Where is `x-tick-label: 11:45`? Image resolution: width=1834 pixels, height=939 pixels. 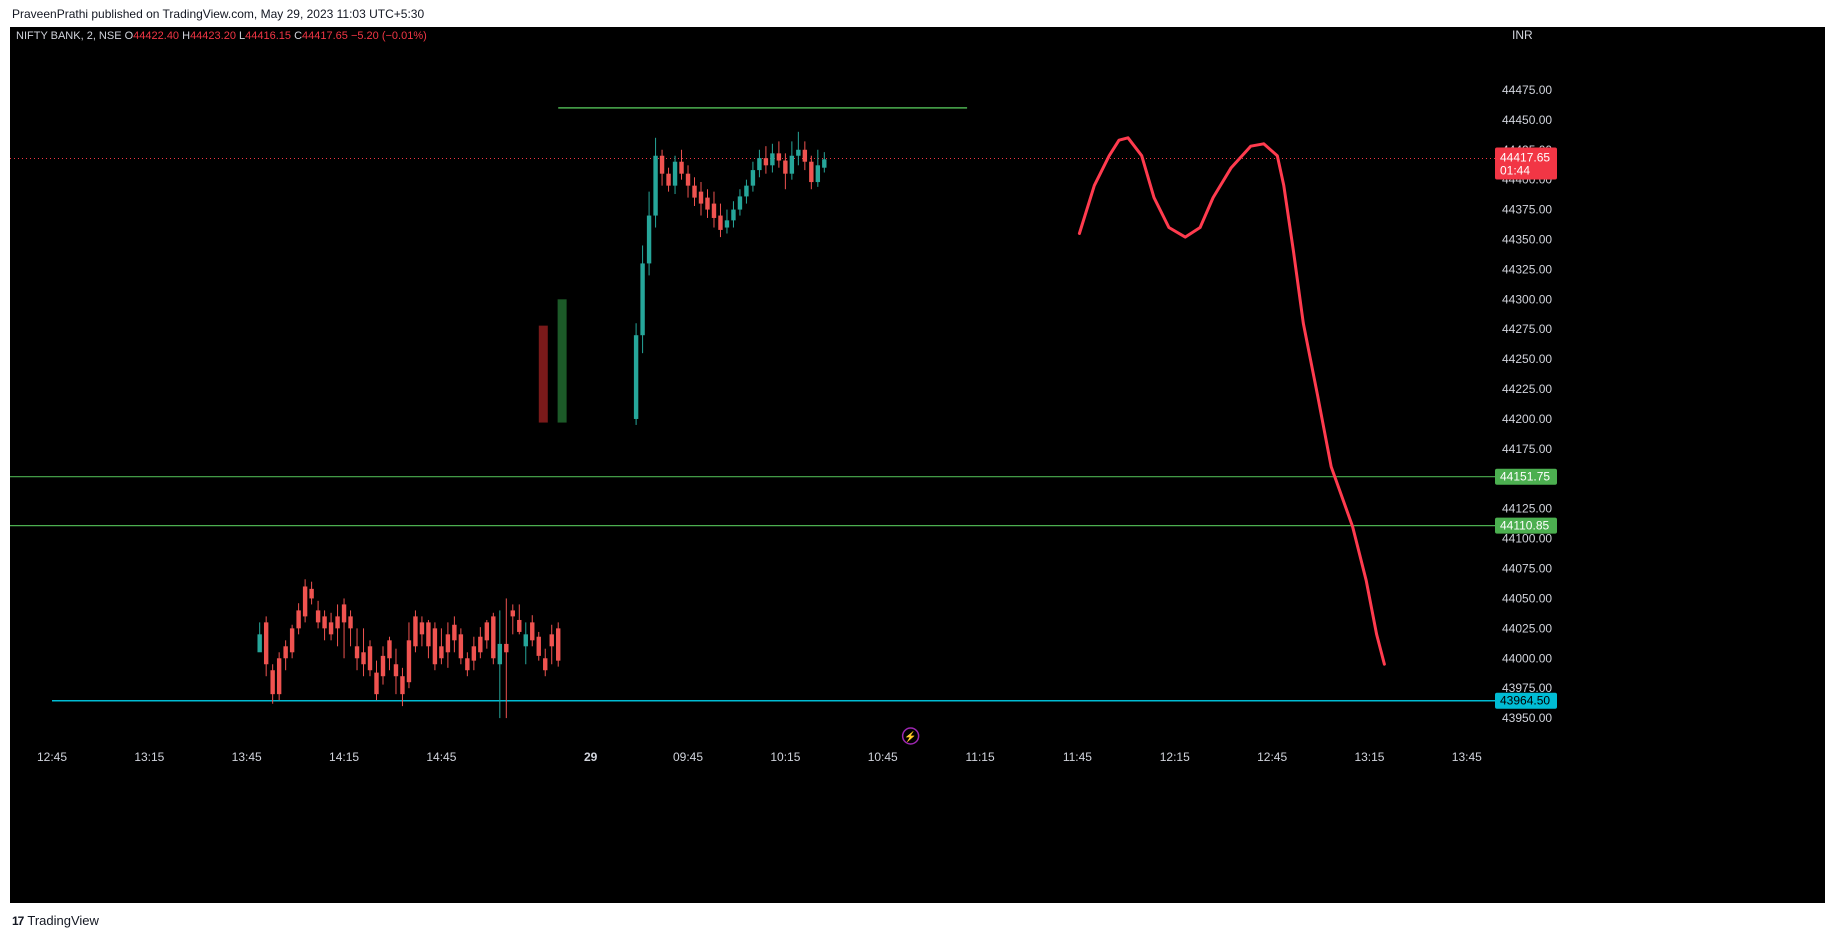 x-tick-label: 11:45 is located at coordinates (1077, 757).